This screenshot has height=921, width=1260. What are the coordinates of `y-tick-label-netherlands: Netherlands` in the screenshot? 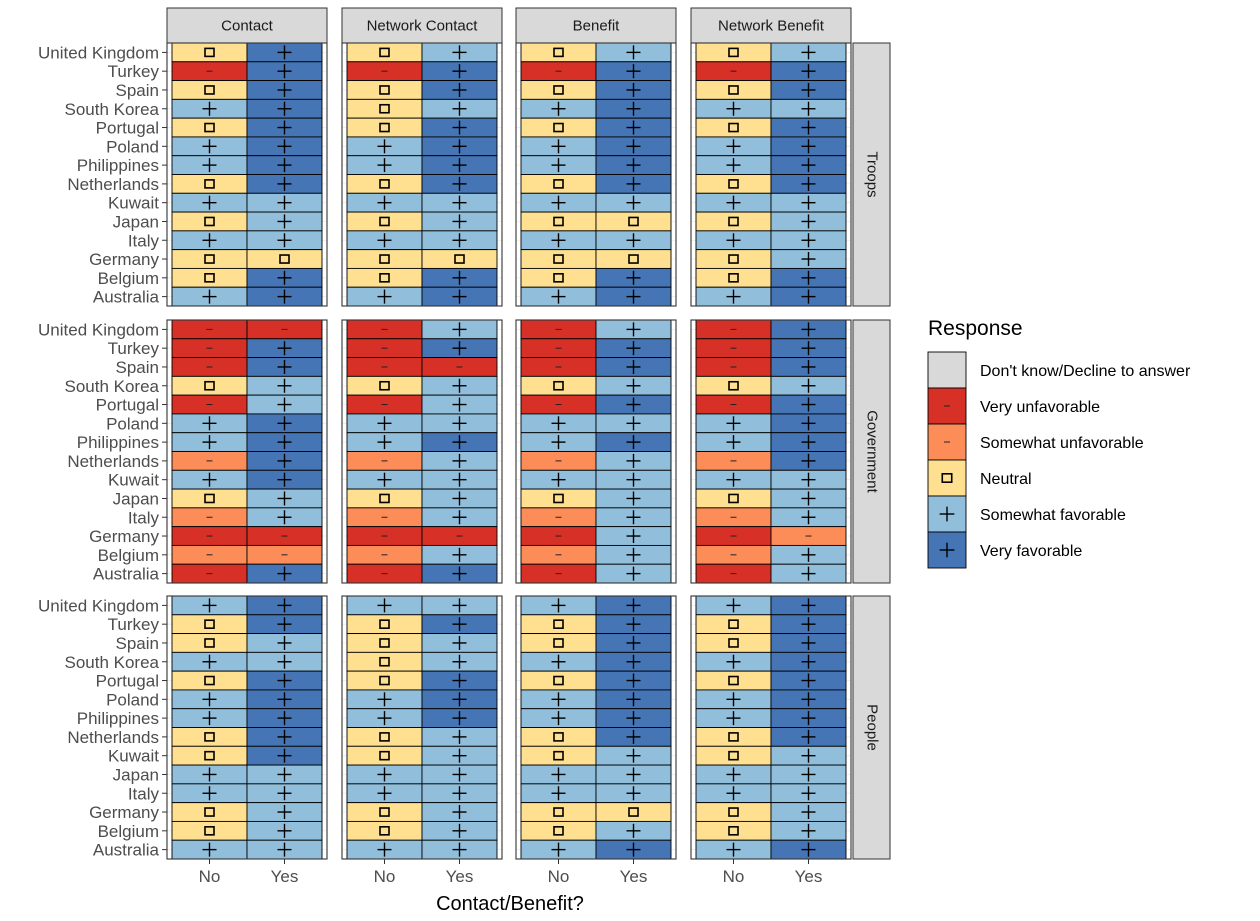 It's located at (113, 737).